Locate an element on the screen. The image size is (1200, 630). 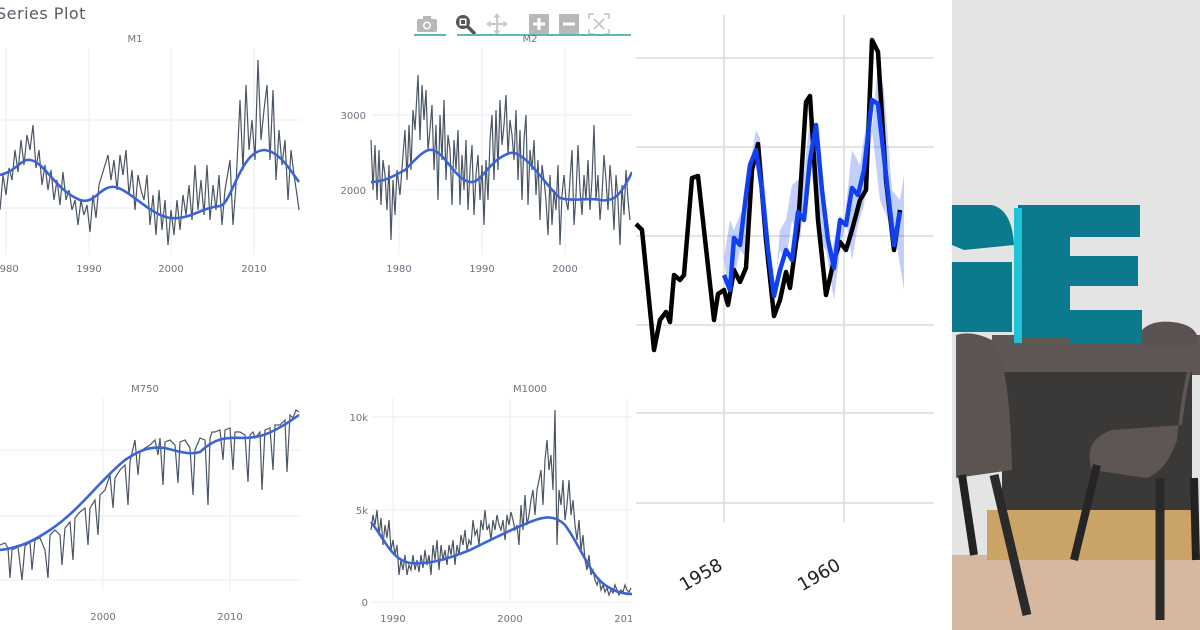
svg-text: 3000 is located at coordinates (353, 116).